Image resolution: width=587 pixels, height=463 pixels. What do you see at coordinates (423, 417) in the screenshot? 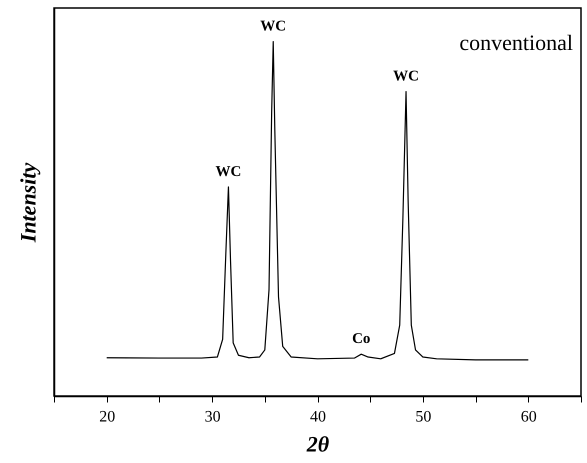
I see `x-tick-label: 50` at bounding box center [423, 417].